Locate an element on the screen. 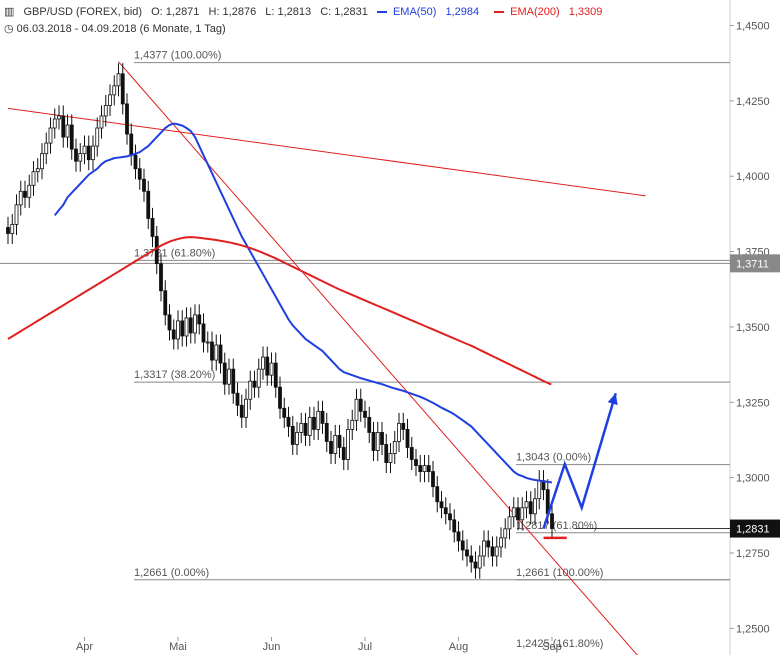 The image size is (780, 655). y-tick-label: 1,4000 is located at coordinates (753, 177).